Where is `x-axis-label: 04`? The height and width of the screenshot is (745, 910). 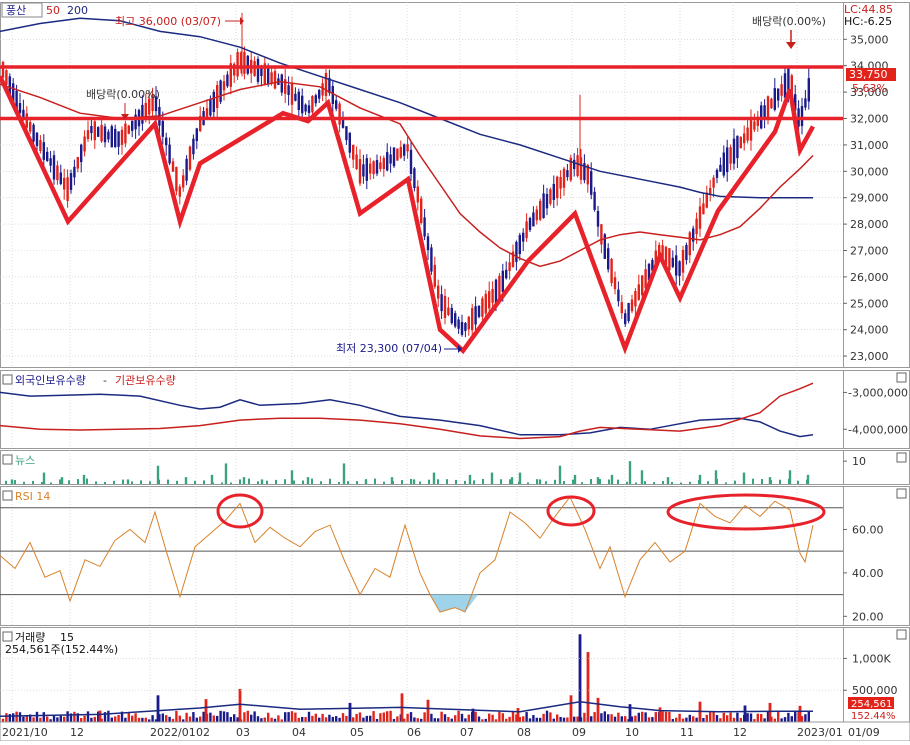
x-axis-label: 04 is located at coordinates (299, 732).